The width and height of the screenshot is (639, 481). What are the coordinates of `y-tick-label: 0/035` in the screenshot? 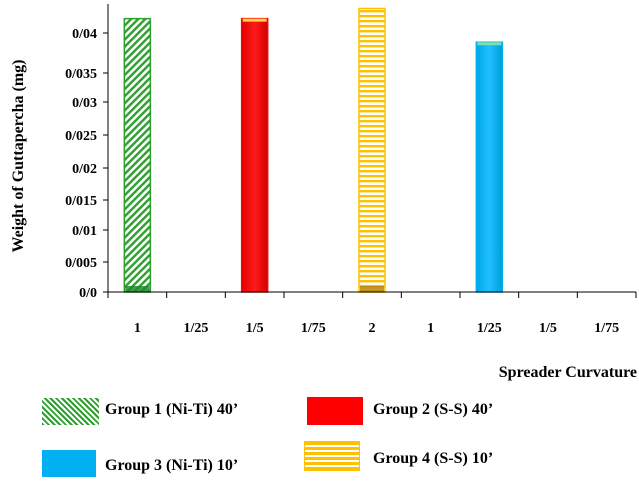 It's located at (81, 74).